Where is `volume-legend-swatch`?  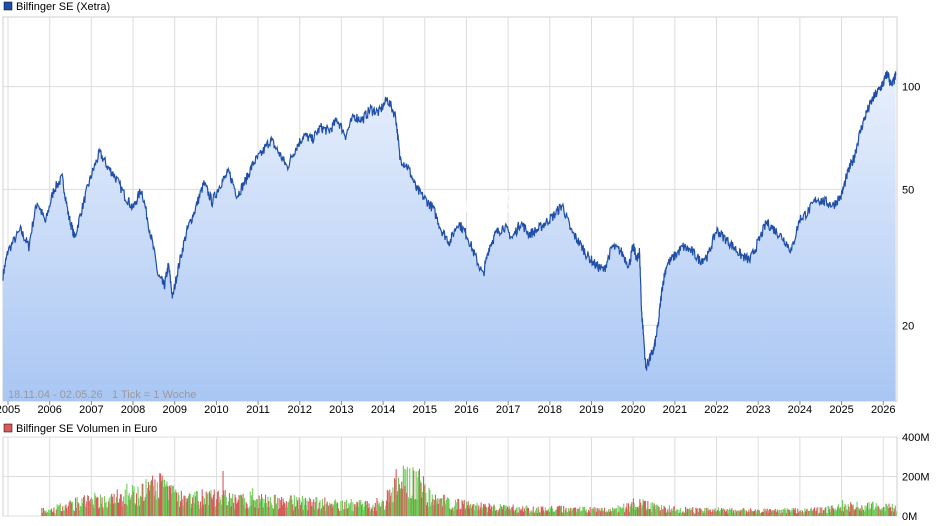
volume-legend-swatch is located at coordinates (8, 428).